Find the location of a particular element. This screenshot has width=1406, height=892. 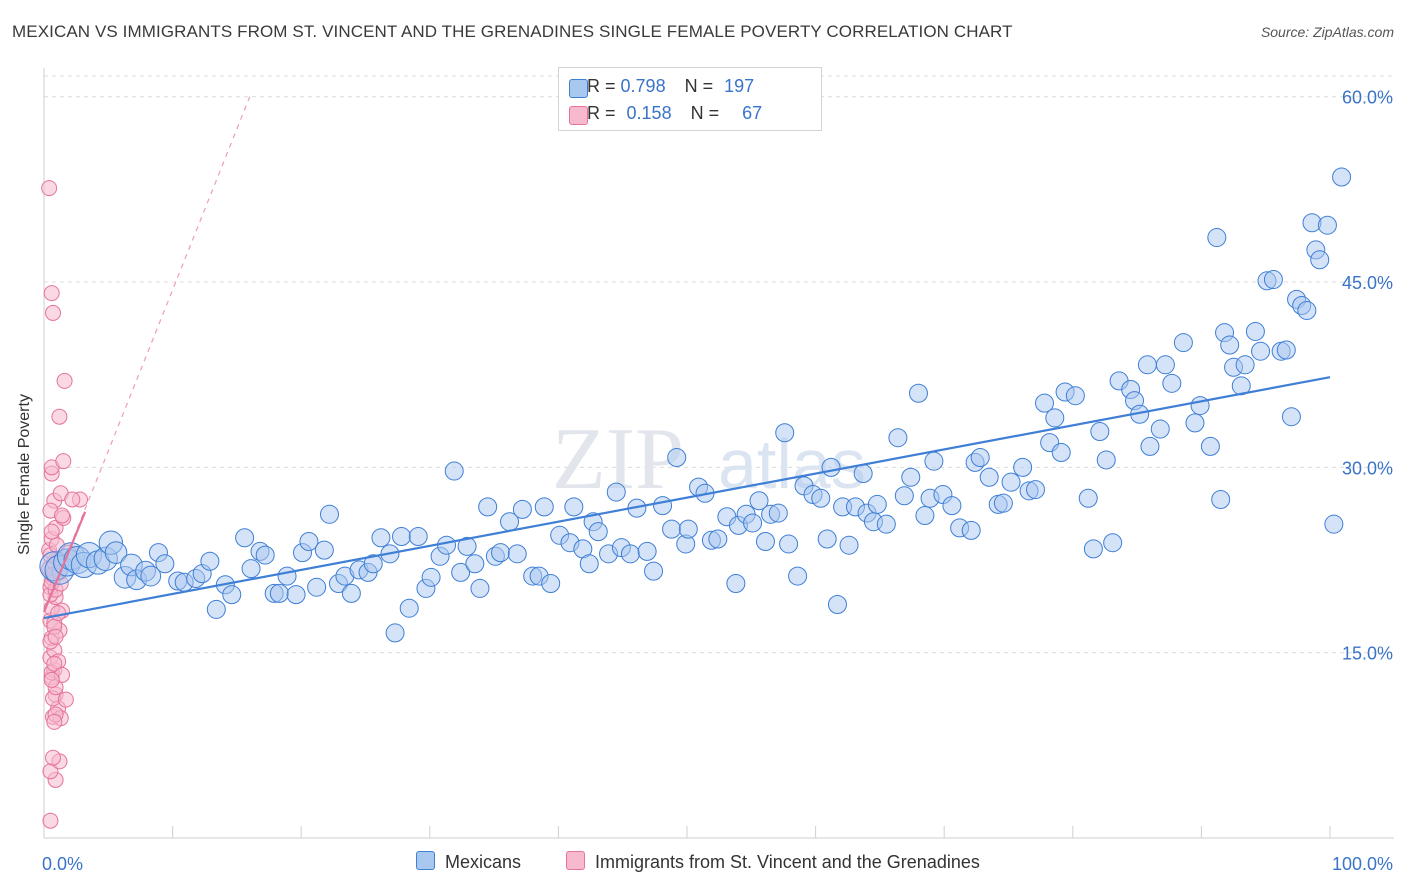

y-tick-label: 15.0% is located at coordinates (1367, 654).